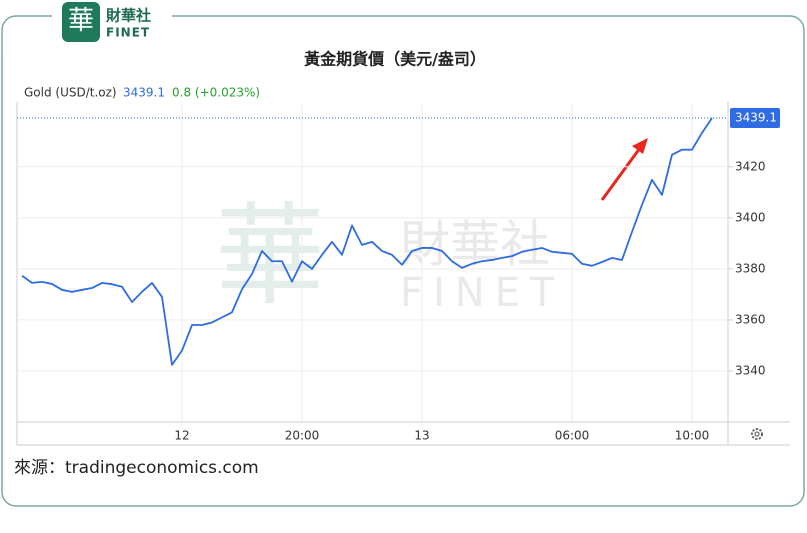  What do you see at coordinates (270, 256) in the screenshot?
I see `watermark-mark: 華` at bounding box center [270, 256].